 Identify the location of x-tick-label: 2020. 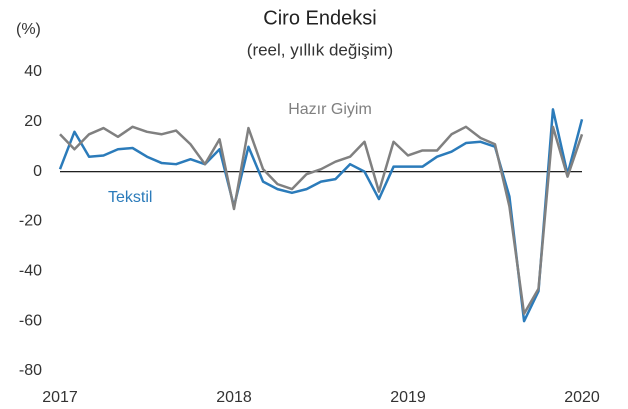
(582, 397).